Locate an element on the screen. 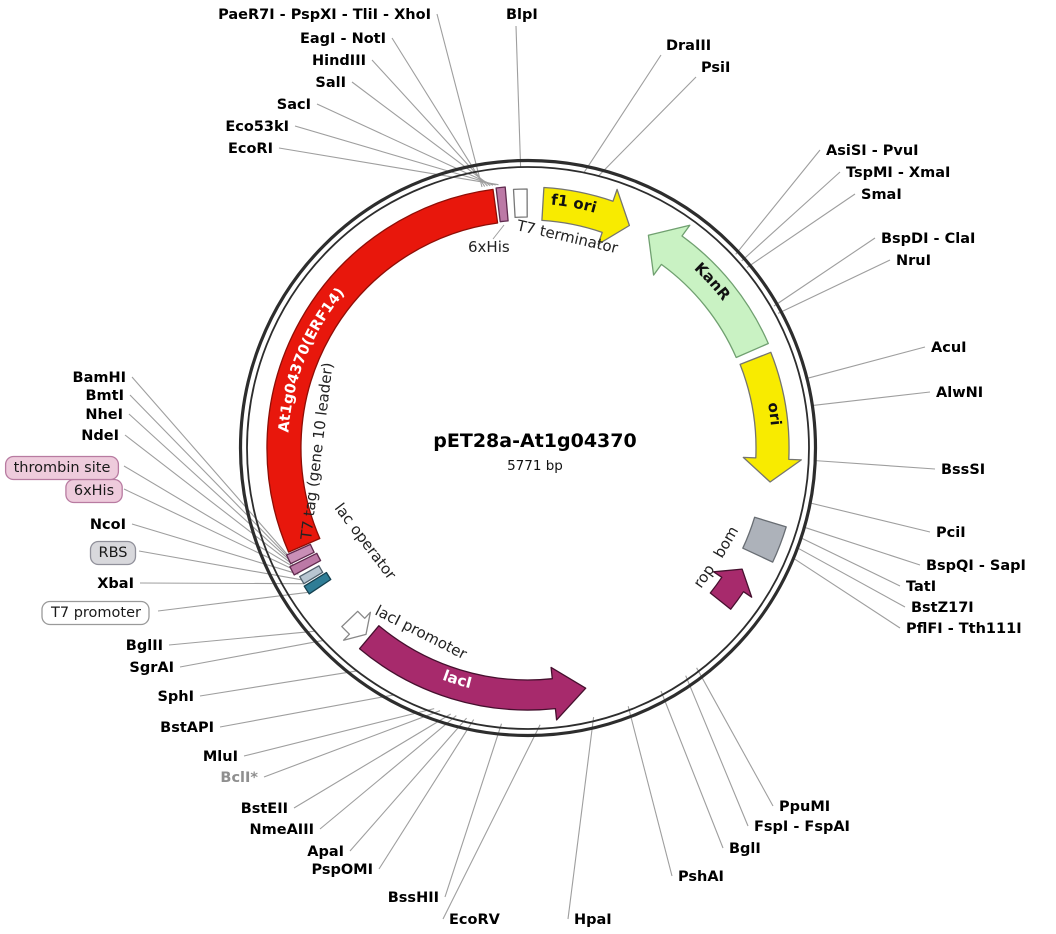  leader-line-sgrai is located at coordinates (251, 653).